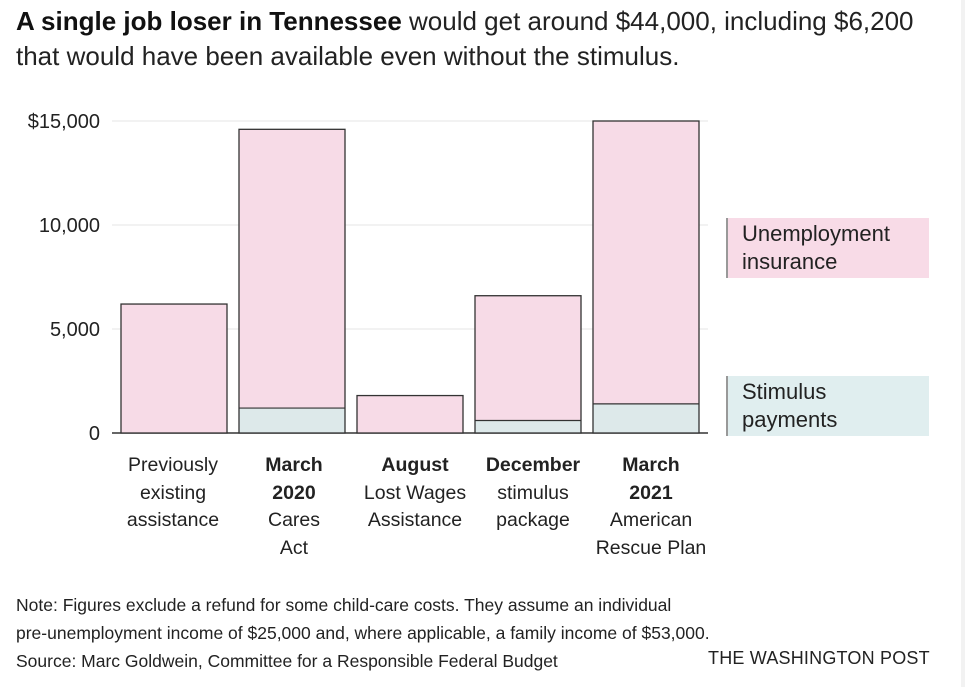 This screenshot has height=687, width=965. What do you see at coordinates (294, 492) in the screenshot?
I see `x-category-line: 2020` at bounding box center [294, 492].